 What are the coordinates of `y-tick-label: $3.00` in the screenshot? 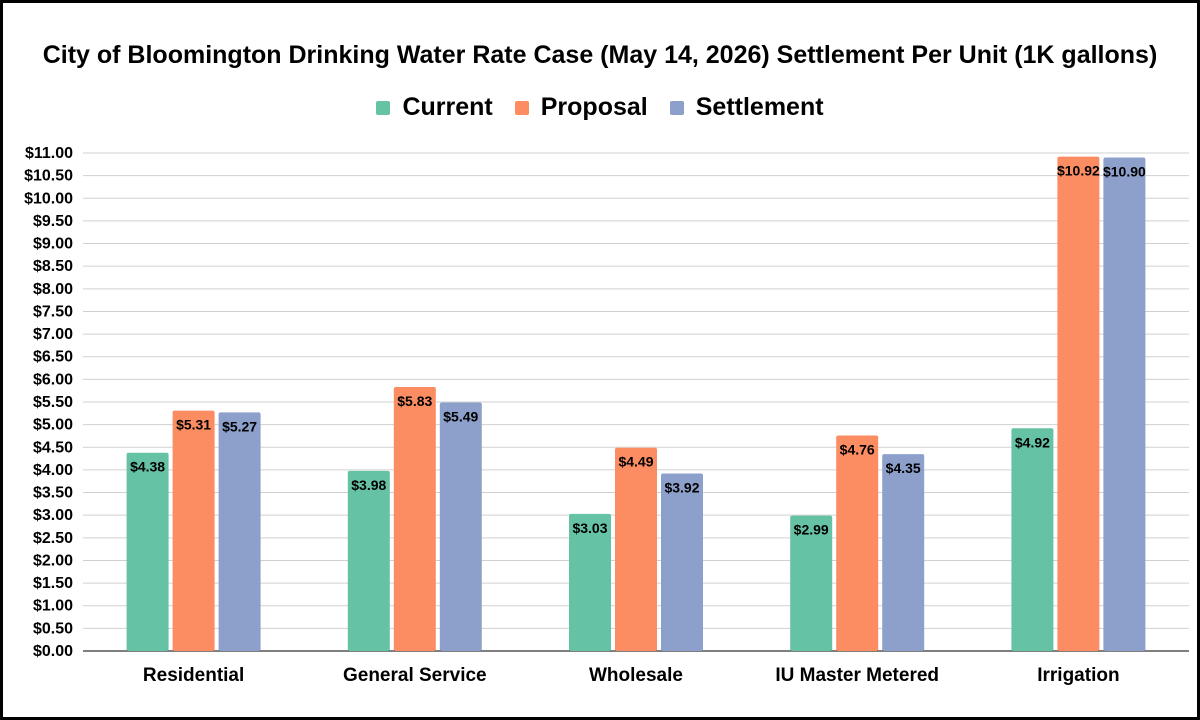 It's located at (53, 515).